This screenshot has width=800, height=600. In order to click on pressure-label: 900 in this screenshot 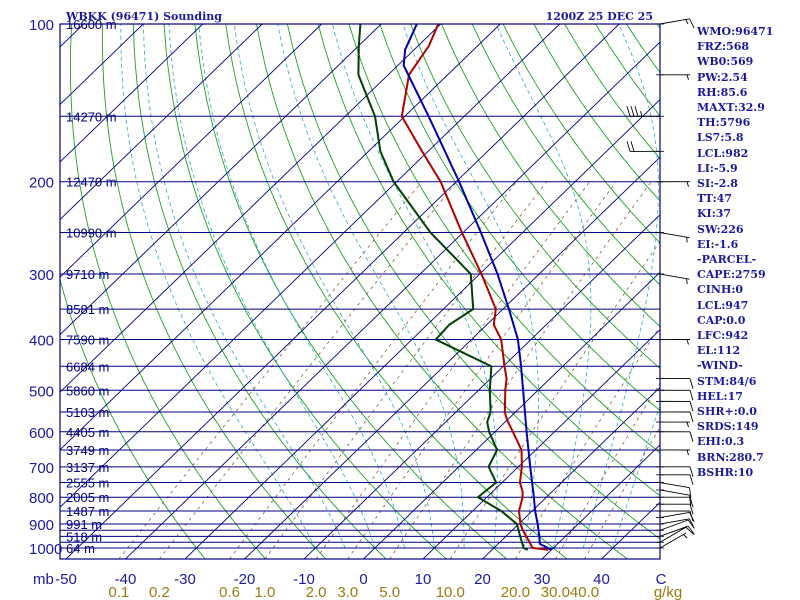, I will do `click(41, 525)`.